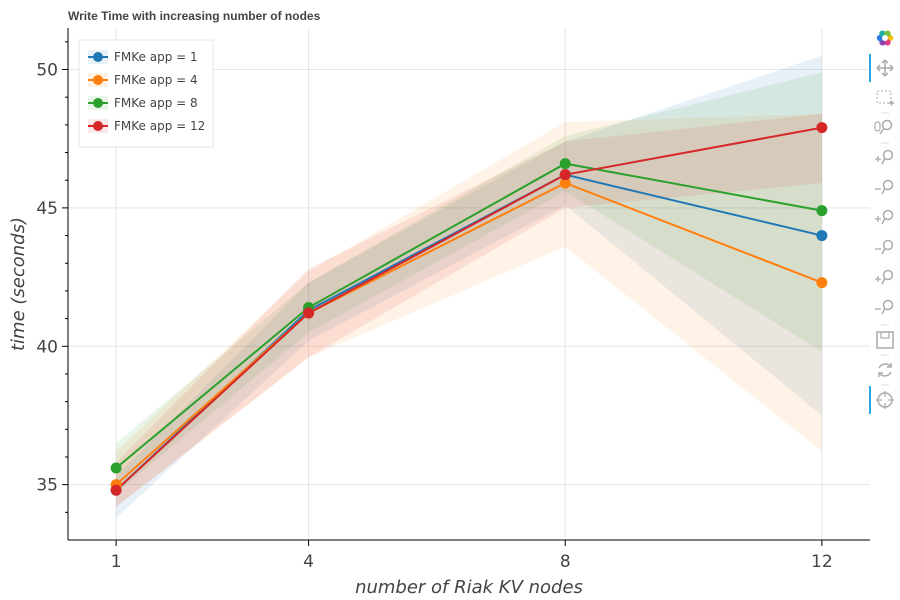  I want to click on toolbar, so click(881, 222).